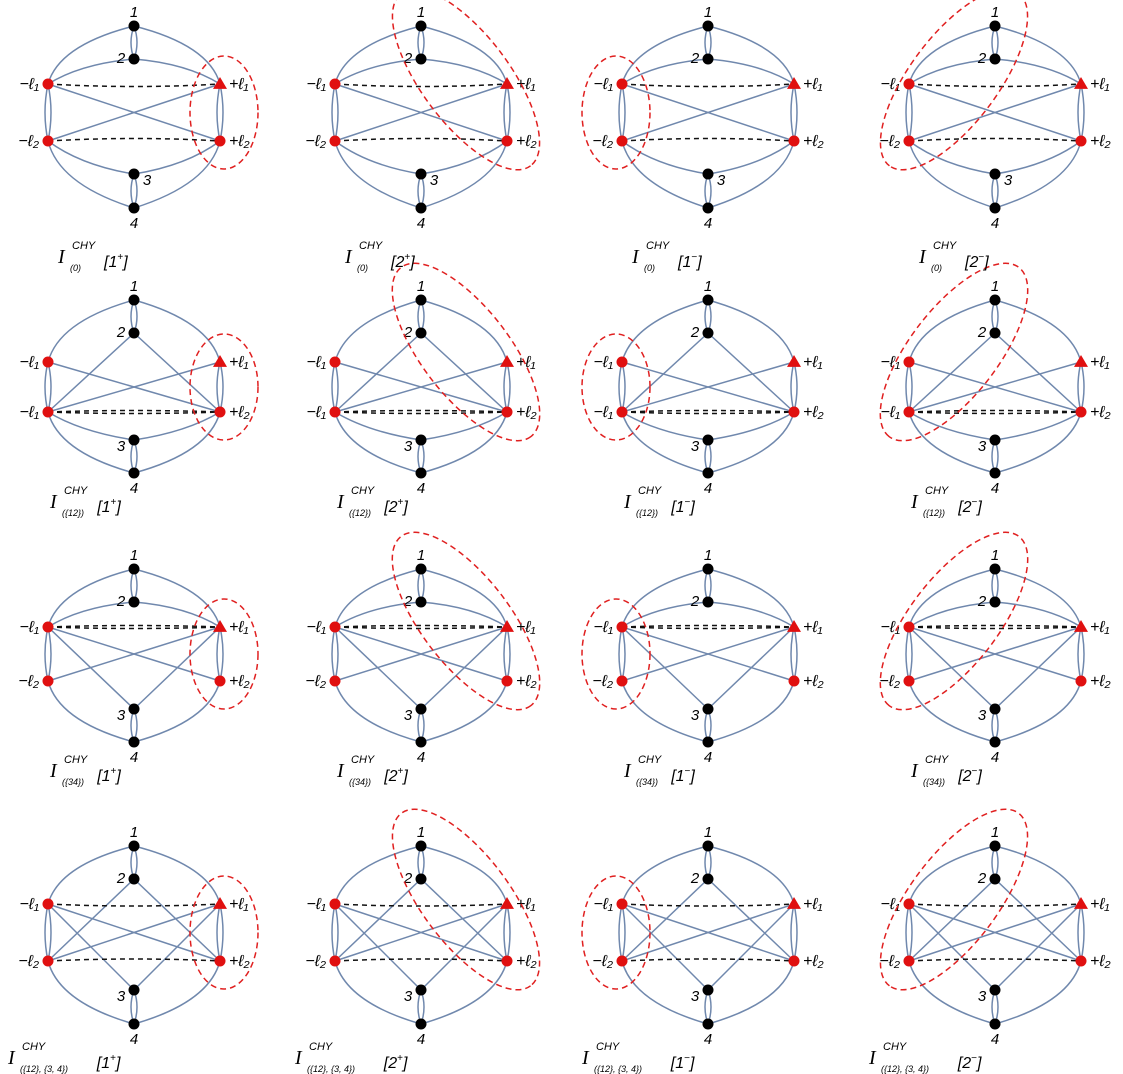 This screenshot has width=1123, height=1074. I want to click on r3c3-label-3: 3, so click(695, 715).